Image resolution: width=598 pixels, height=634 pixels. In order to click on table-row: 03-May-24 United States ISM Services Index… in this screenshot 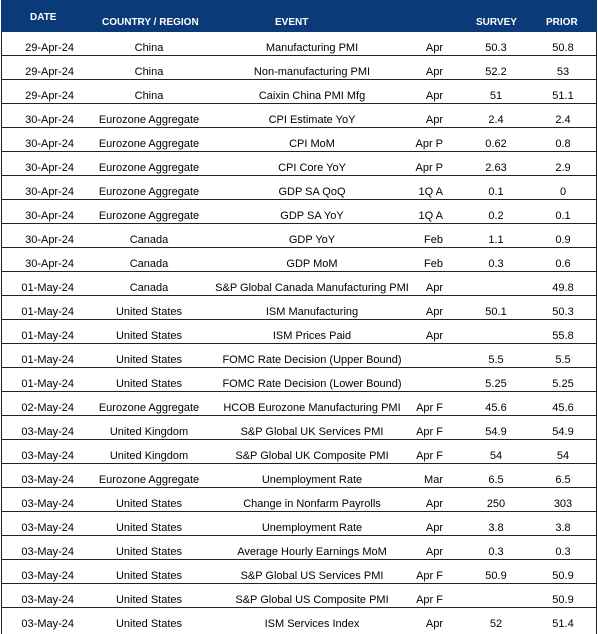, I will do `click(299, 621)`.